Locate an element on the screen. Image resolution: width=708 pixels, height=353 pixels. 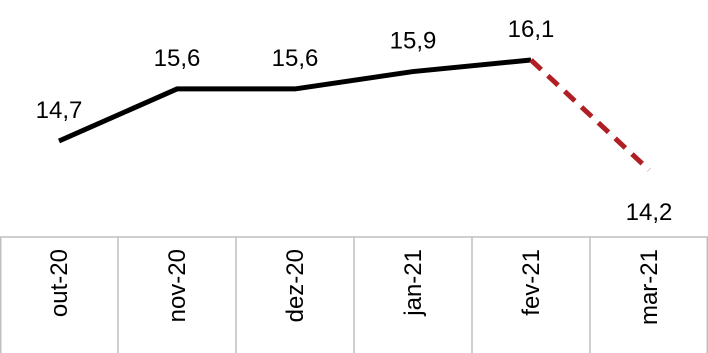
x-tick-label: fev-21 is located at coordinates (531, 282).